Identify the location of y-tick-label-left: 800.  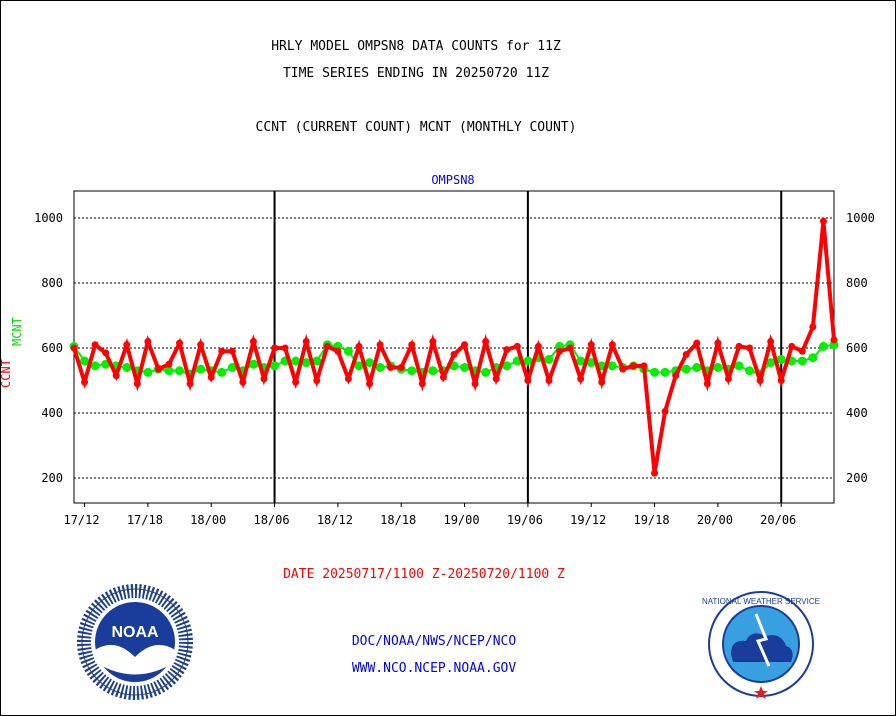
(52, 283).